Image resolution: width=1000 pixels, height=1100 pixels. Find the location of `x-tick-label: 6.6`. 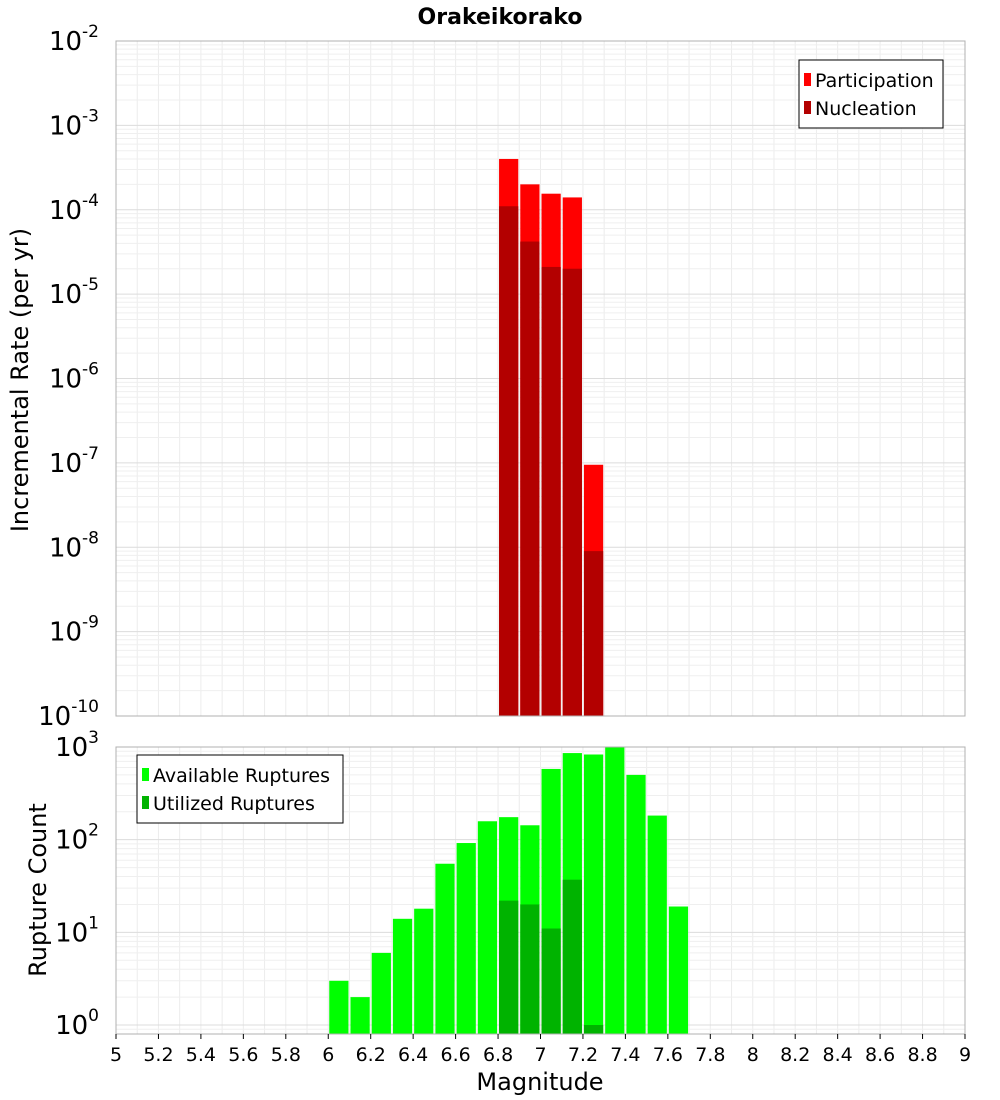

x-tick-label: 6.6 is located at coordinates (455, 1055).